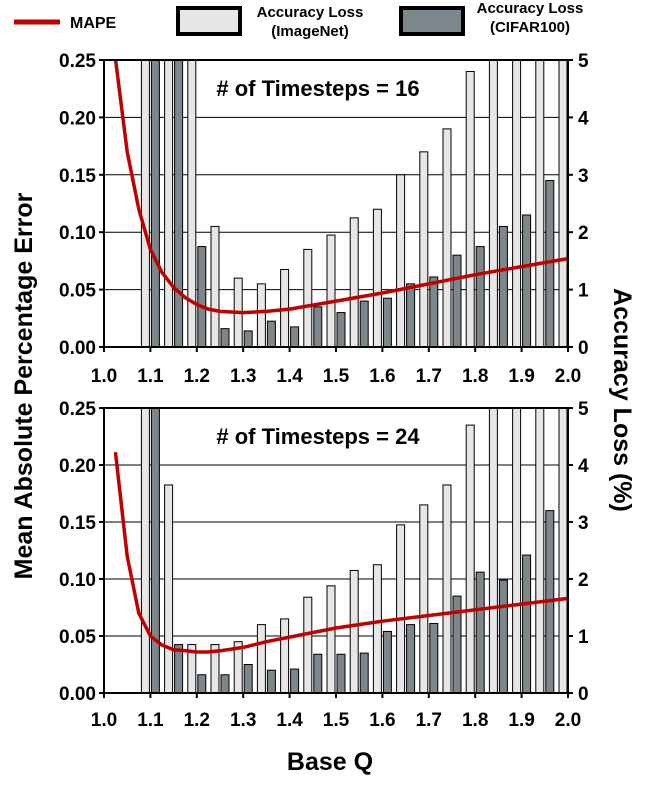 The width and height of the screenshot is (655, 787). I want to click on timesteps-annotation: # of Timesteps = 24, so click(318, 436).